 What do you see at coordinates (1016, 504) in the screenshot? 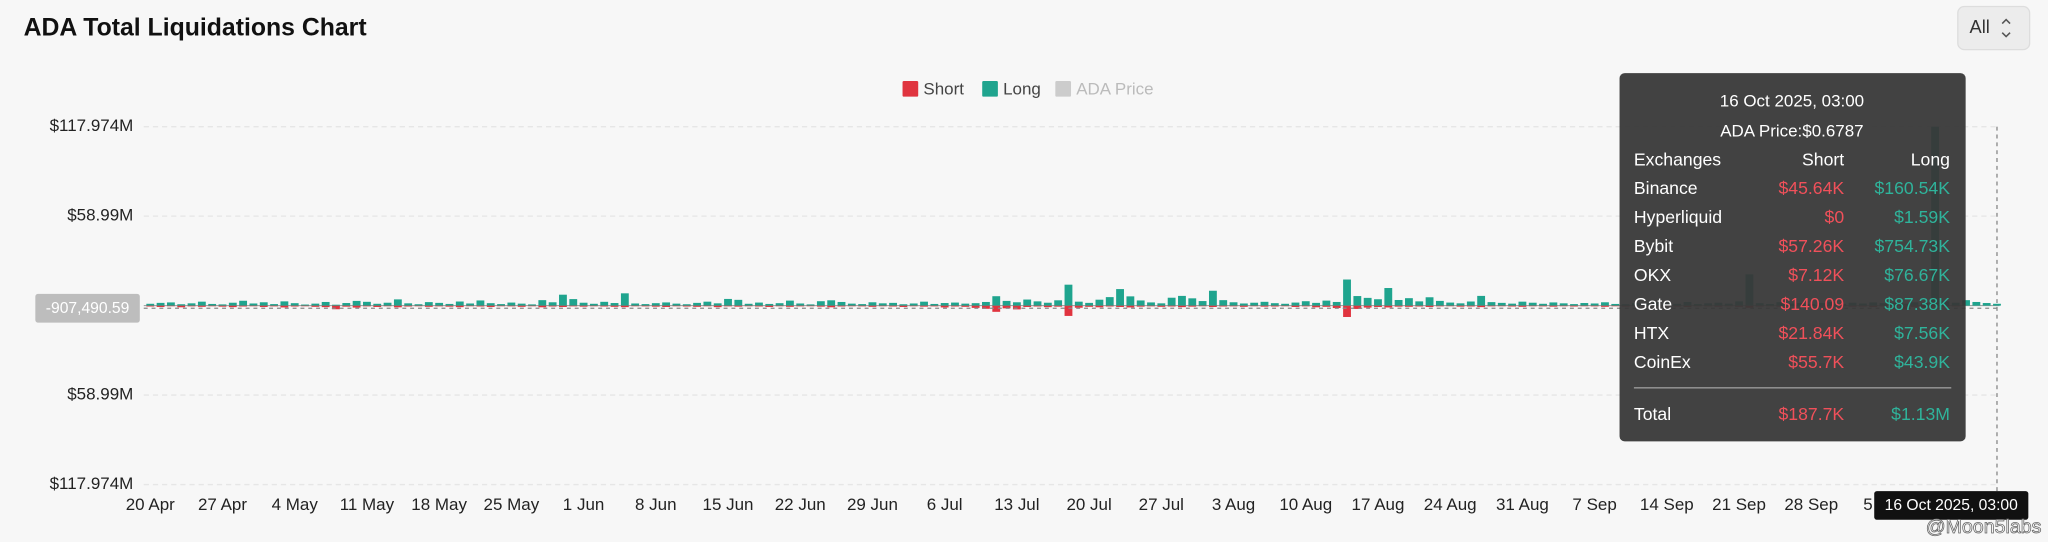
I see `x-tick-label: 13 Jul` at bounding box center [1016, 504].